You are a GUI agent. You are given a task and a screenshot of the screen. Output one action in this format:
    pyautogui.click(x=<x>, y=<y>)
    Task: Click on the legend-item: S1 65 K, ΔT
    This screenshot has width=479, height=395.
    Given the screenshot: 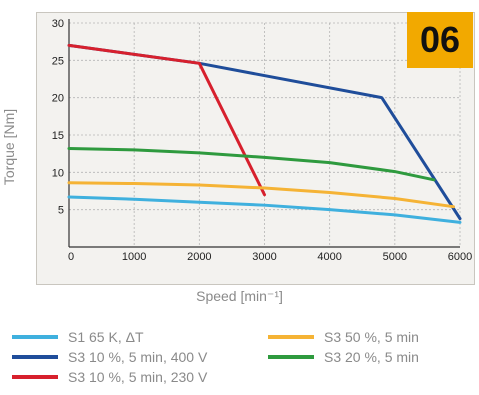 What is the action you would take?
    pyautogui.click(x=78, y=337)
    